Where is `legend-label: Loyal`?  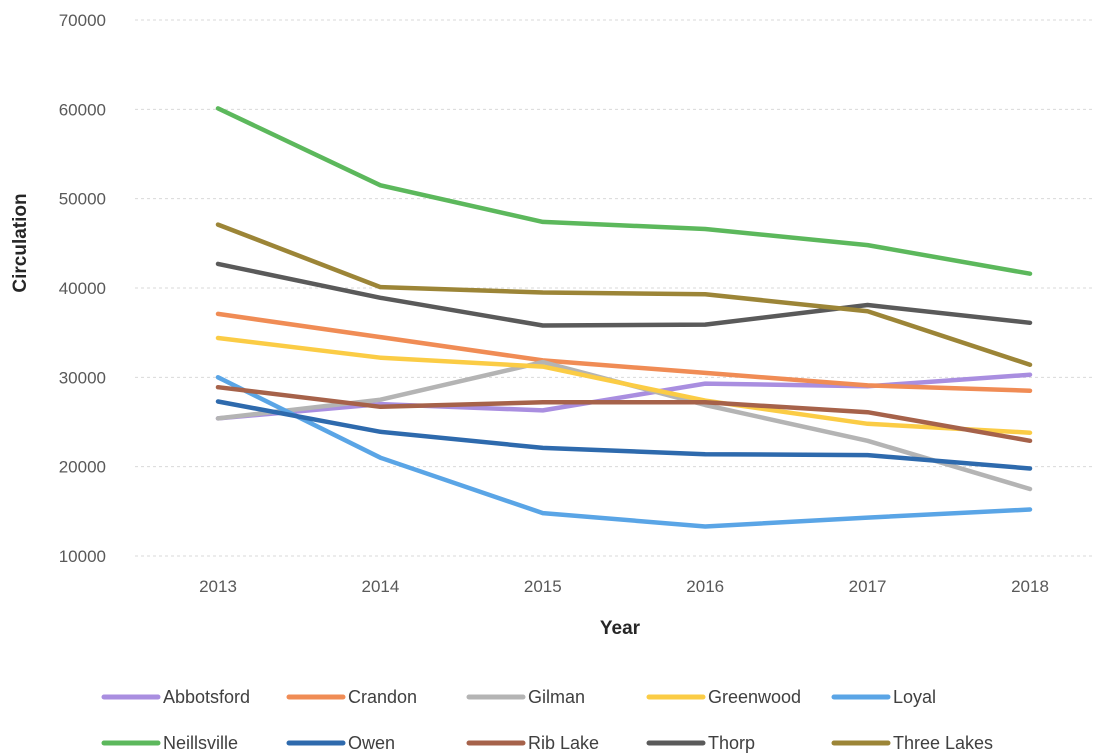
legend-label: Loyal is located at coordinates (914, 697).